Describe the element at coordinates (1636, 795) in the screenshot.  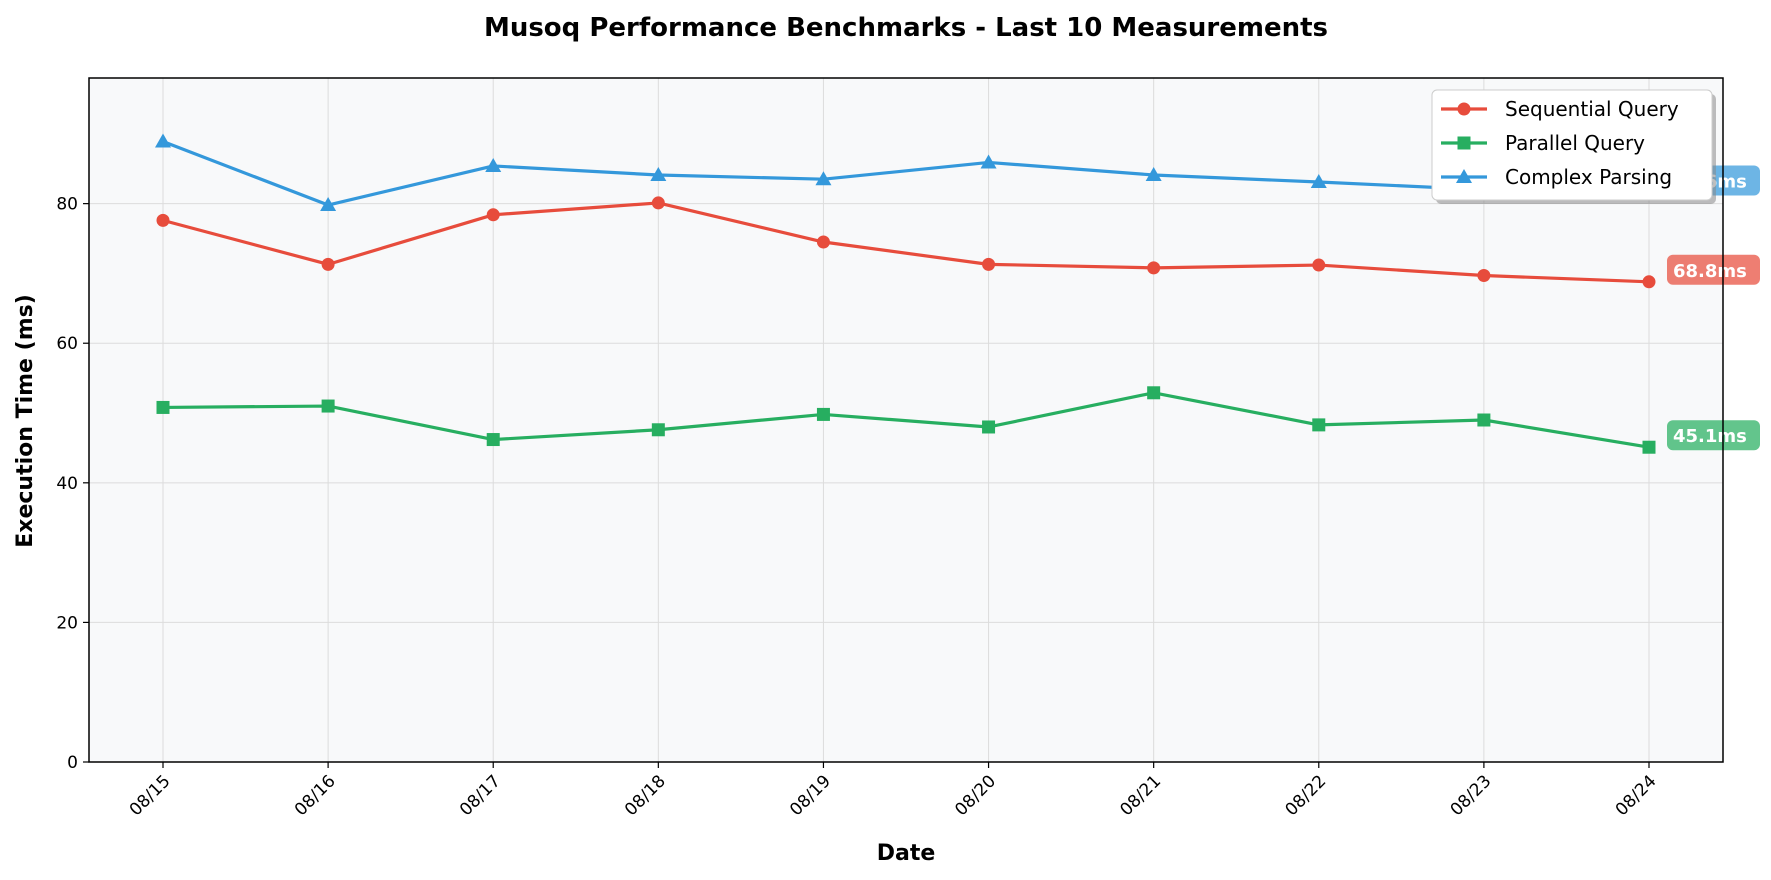
I see `x-tick-label: 08/24` at that location.